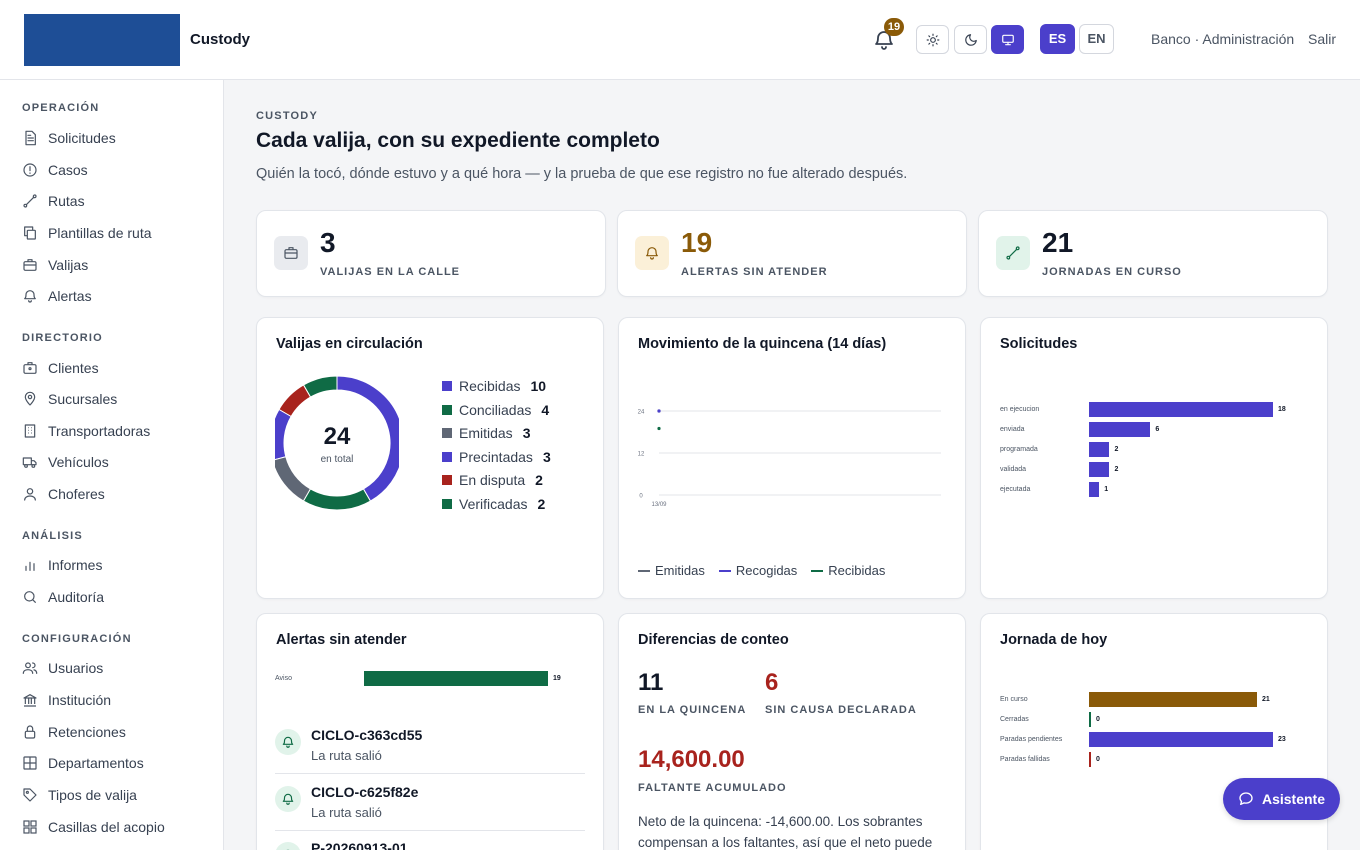 Image resolution: width=1360 pixels, height=850 pixels. Describe the element at coordinates (754, 272) in the screenshot. I see `stat-label: ALERTAS SIN ATENDER` at that location.